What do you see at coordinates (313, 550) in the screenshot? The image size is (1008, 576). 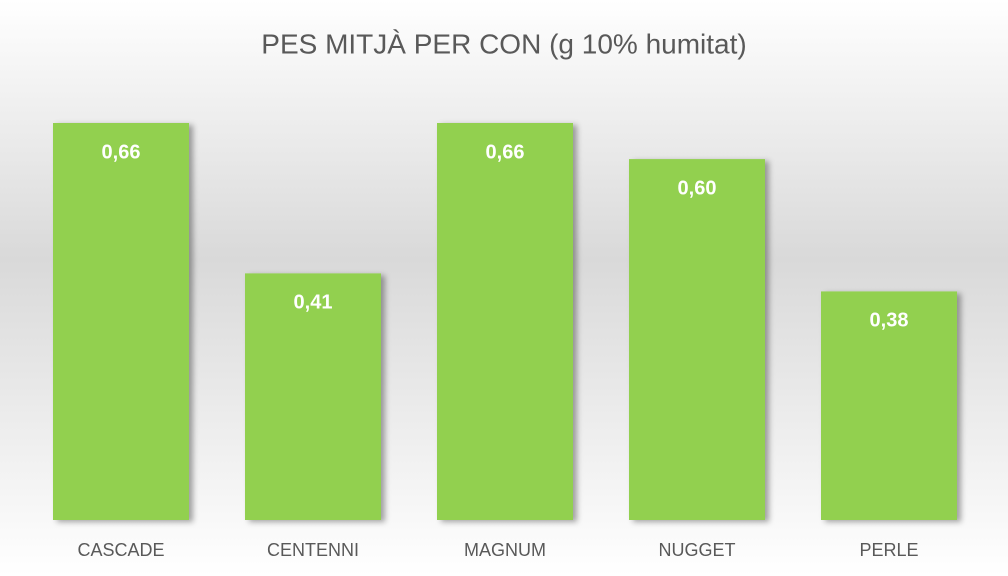 I see `x-tick-label: CENTENNI` at bounding box center [313, 550].